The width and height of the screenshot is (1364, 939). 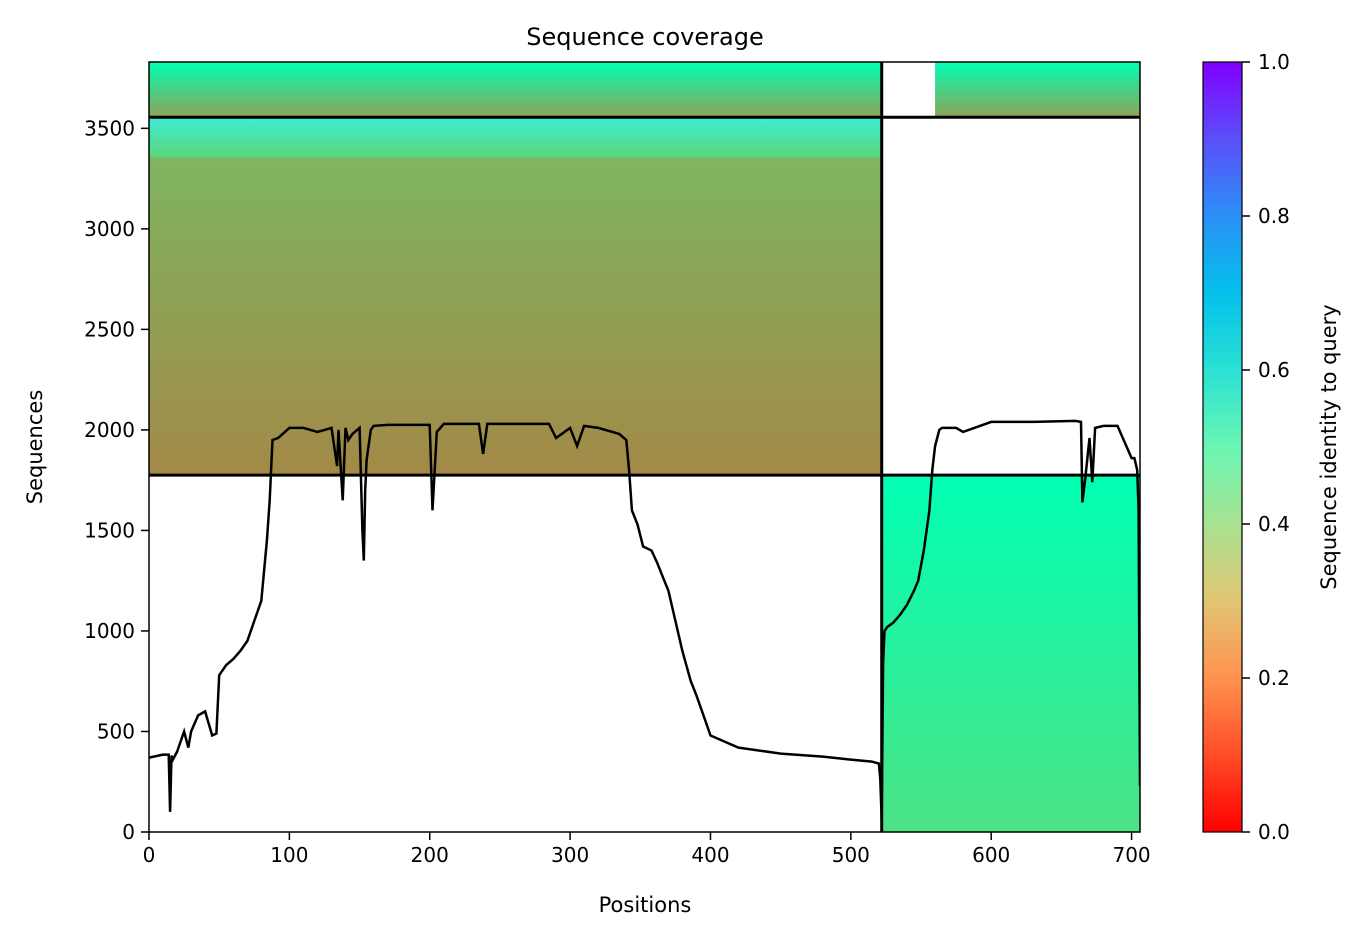 What do you see at coordinates (109, 631) in the screenshot?
I see `y-tick-label: 1000` at bounding box center [109, 631].